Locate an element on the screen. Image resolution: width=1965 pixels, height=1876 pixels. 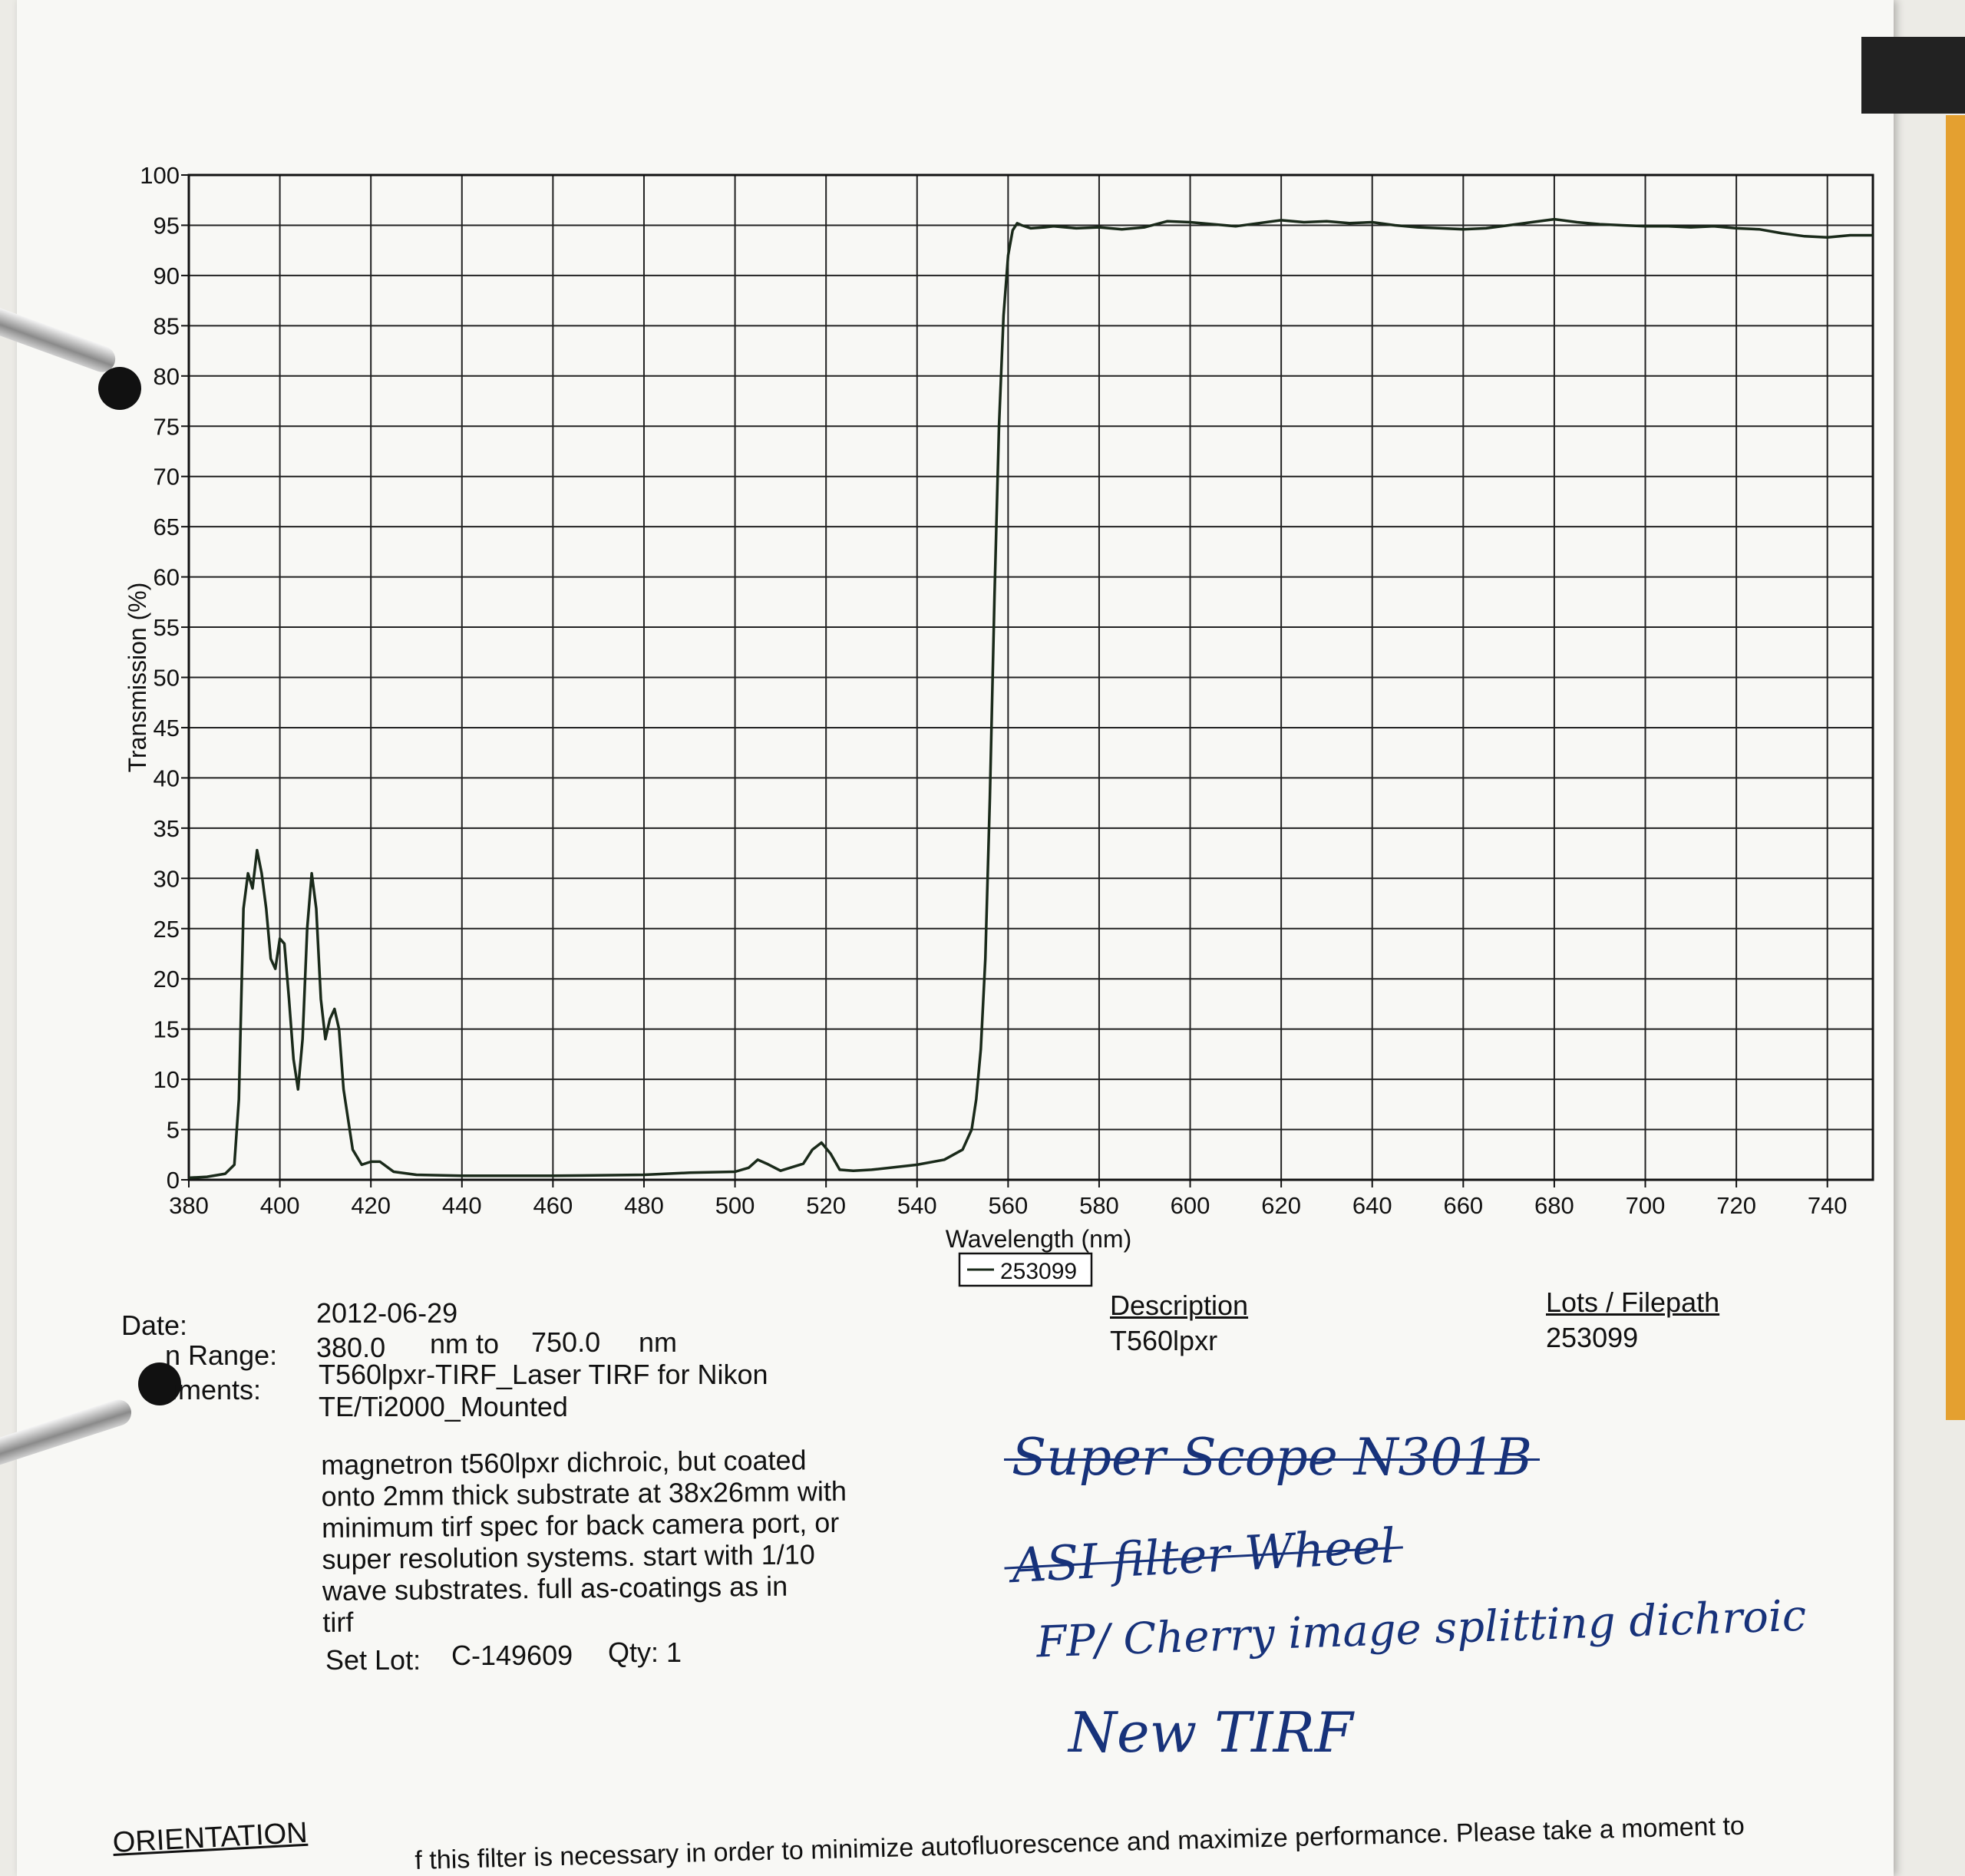
notes-line: tirf is located at coordinates (338, 1622).